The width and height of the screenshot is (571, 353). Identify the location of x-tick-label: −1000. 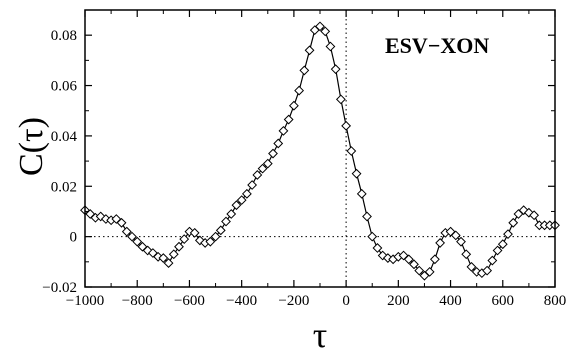
(85, 301).